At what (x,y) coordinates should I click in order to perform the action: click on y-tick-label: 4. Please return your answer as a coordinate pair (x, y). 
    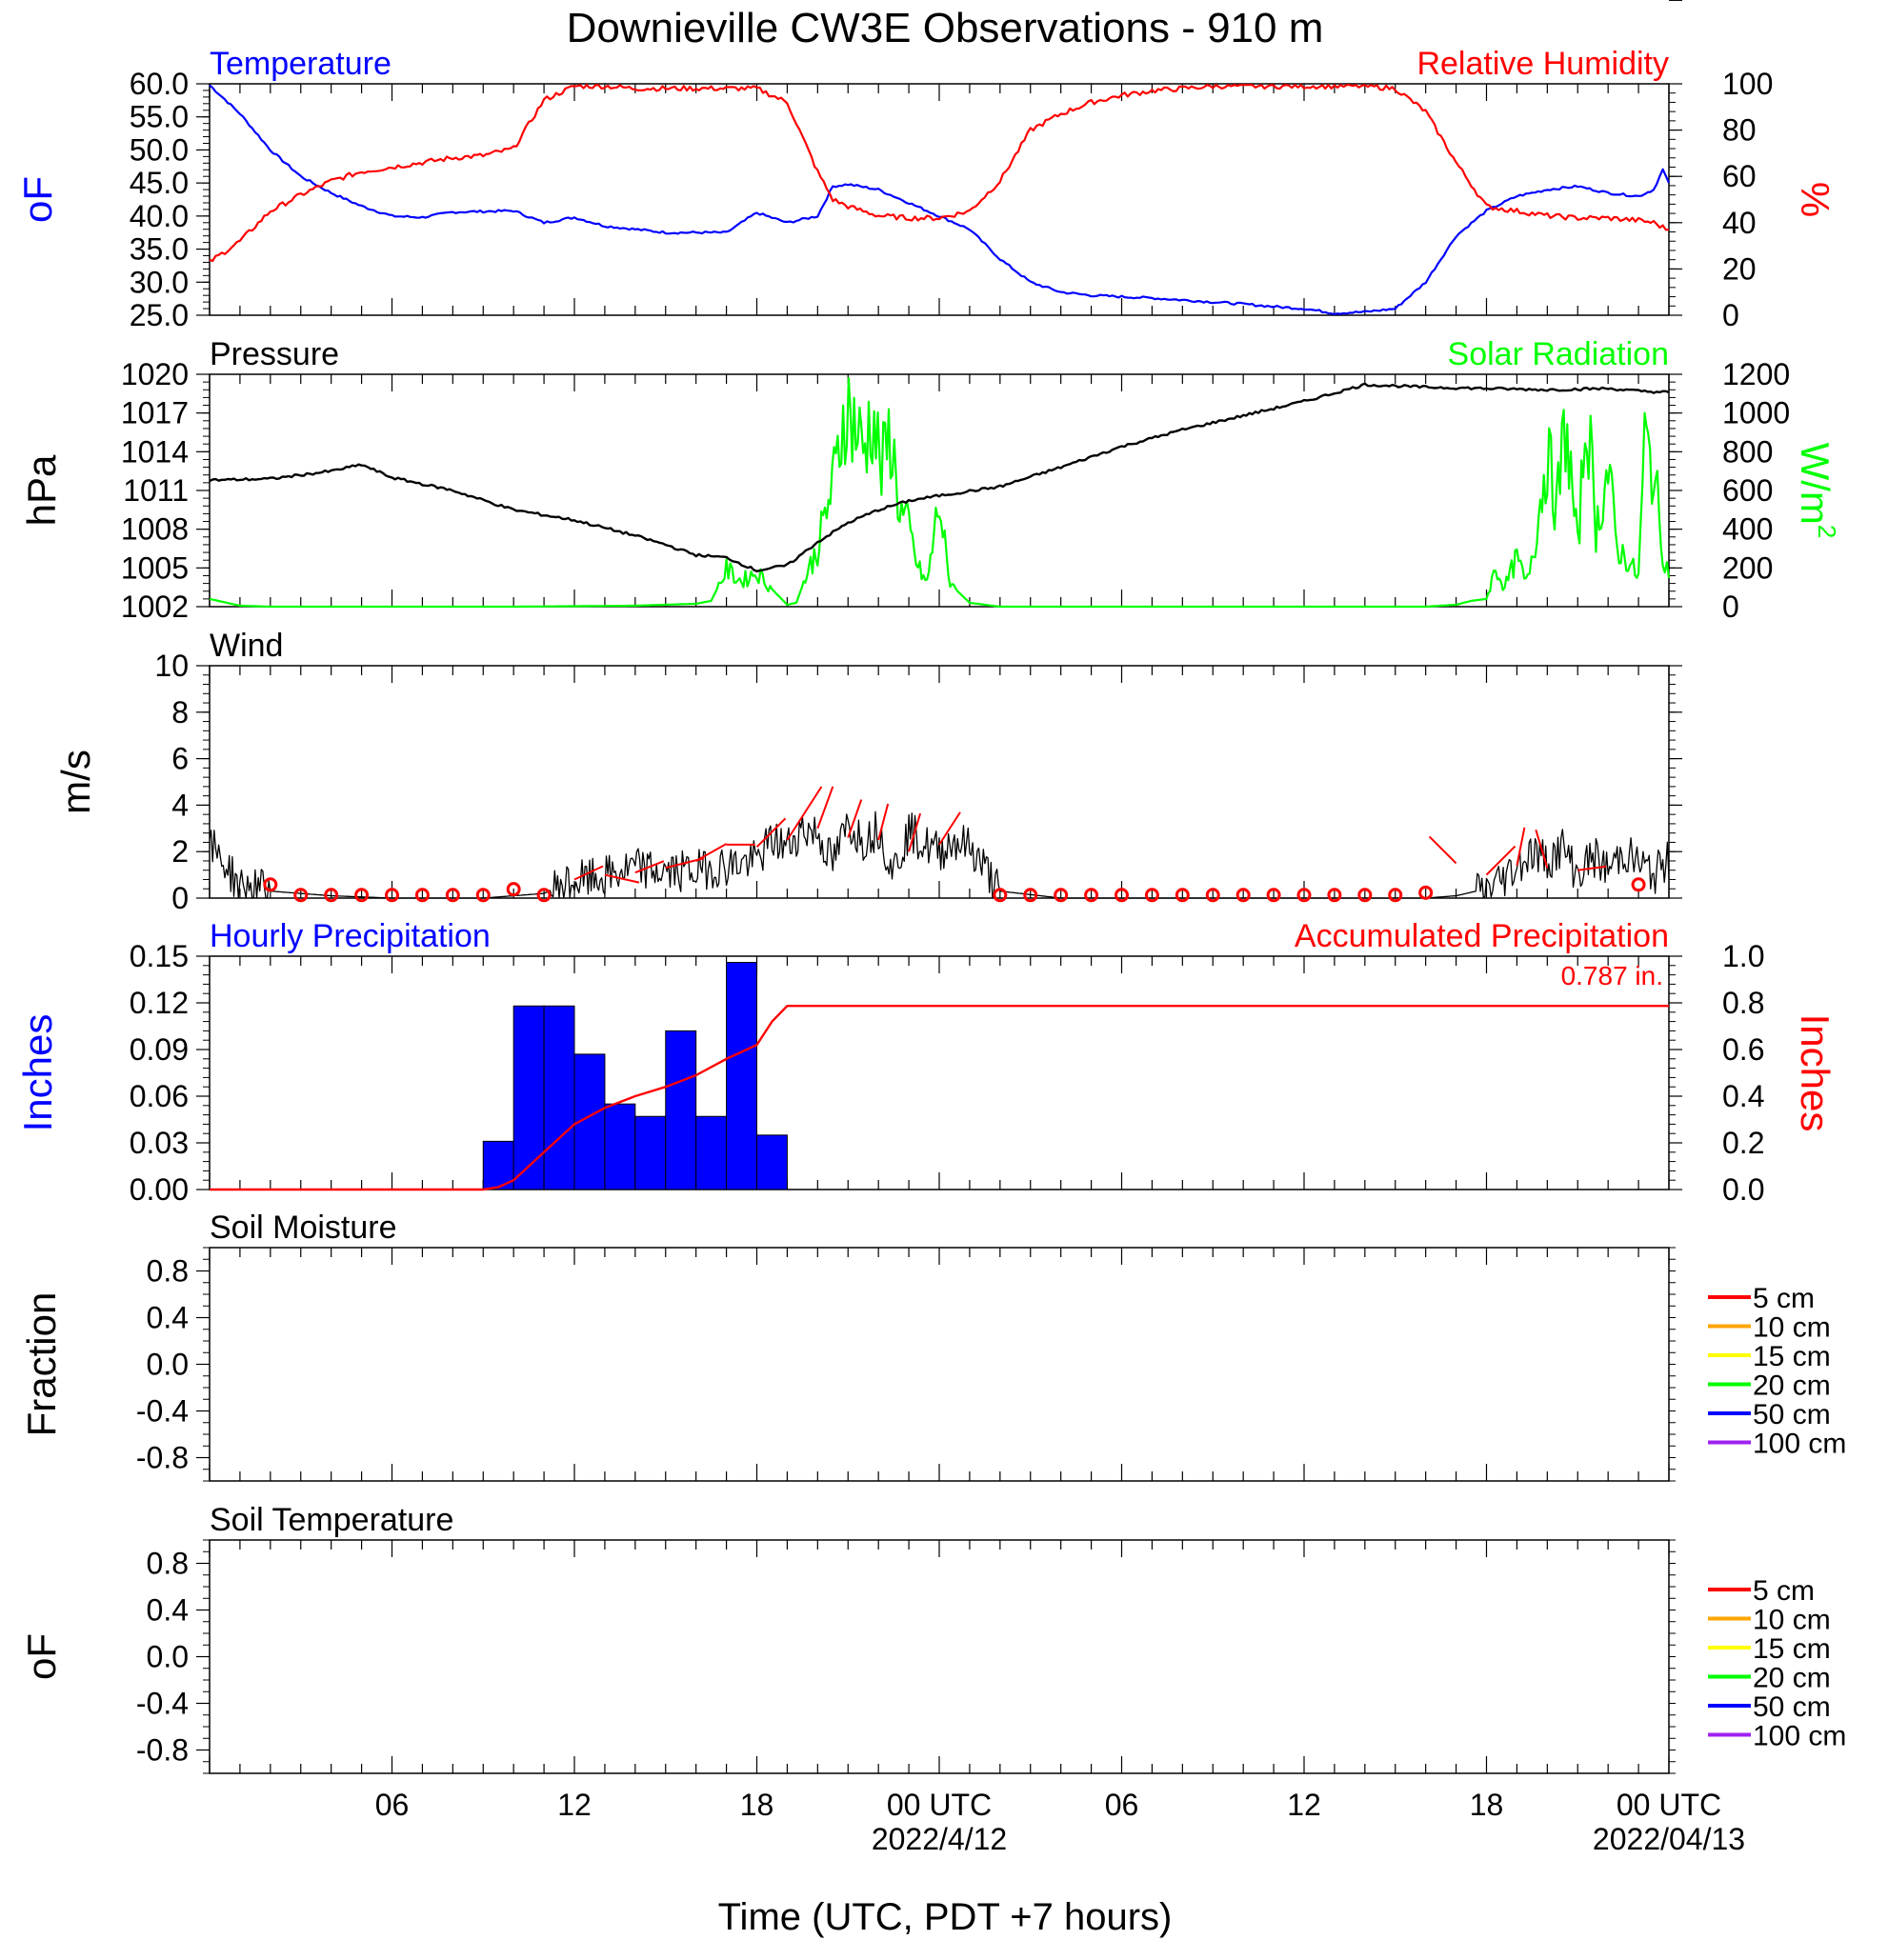
    Looking at the image, I should click on (180, 805).